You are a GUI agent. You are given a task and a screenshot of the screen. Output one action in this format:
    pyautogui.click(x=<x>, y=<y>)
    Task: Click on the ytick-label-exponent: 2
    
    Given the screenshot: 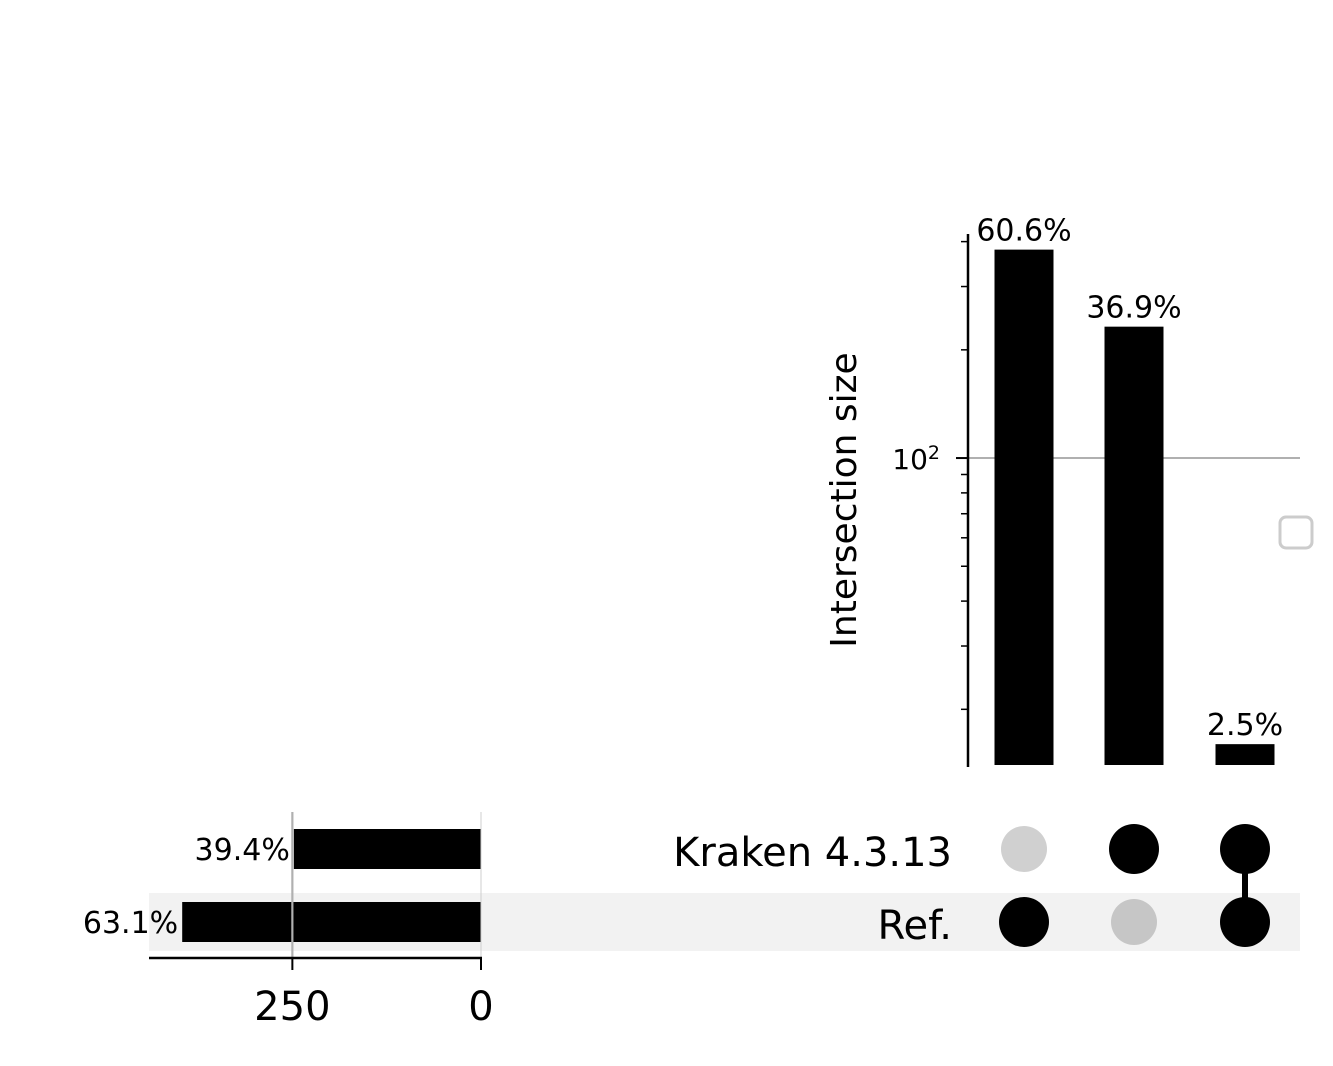 What is the action you would take?
    pyautogui.click(x=934, y=453)
    